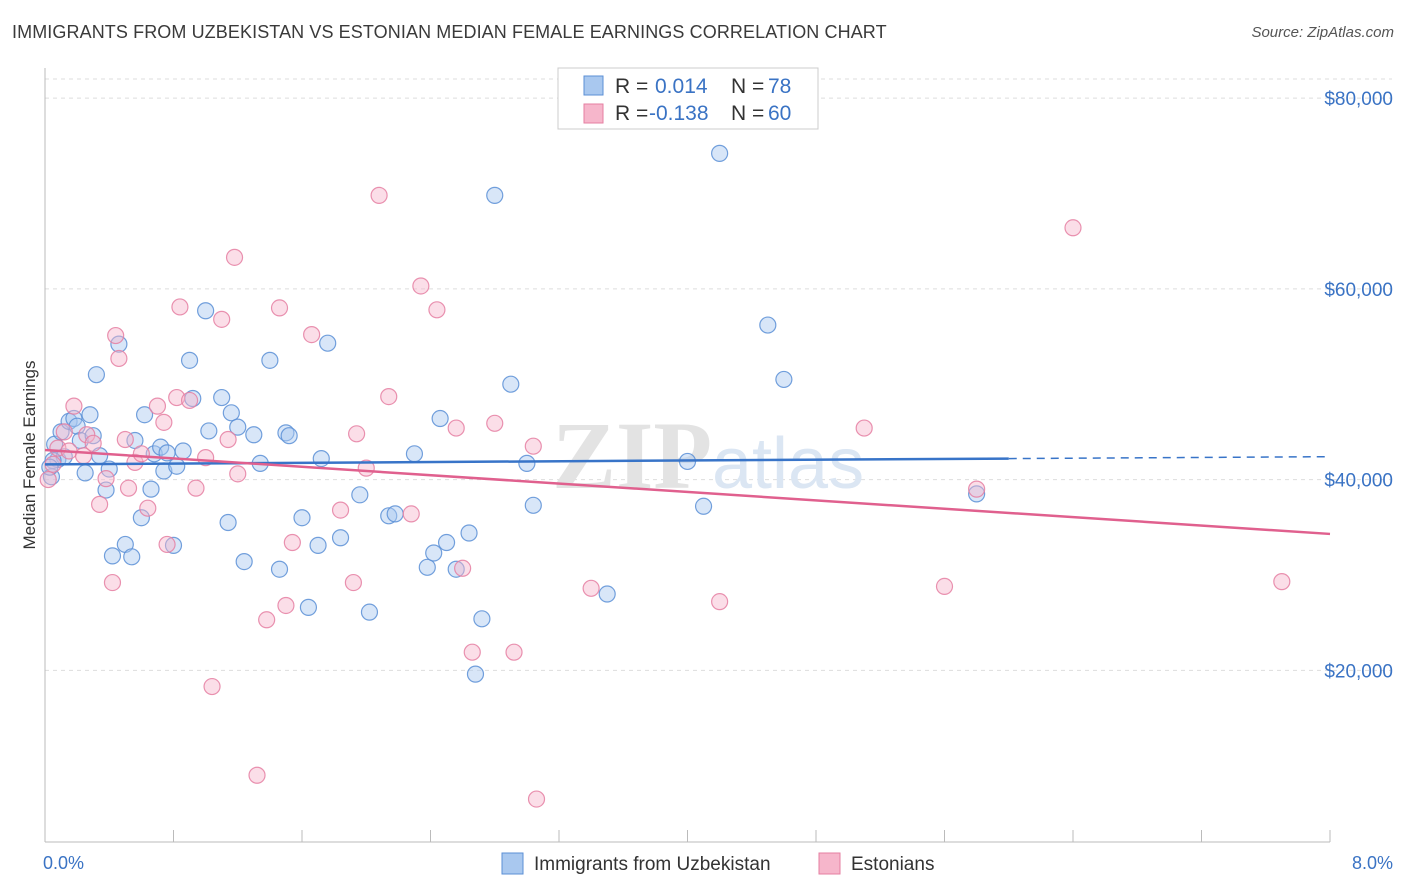  I want to click on chart-source: Source: ZipAtlas.com, so click(1322, 32).